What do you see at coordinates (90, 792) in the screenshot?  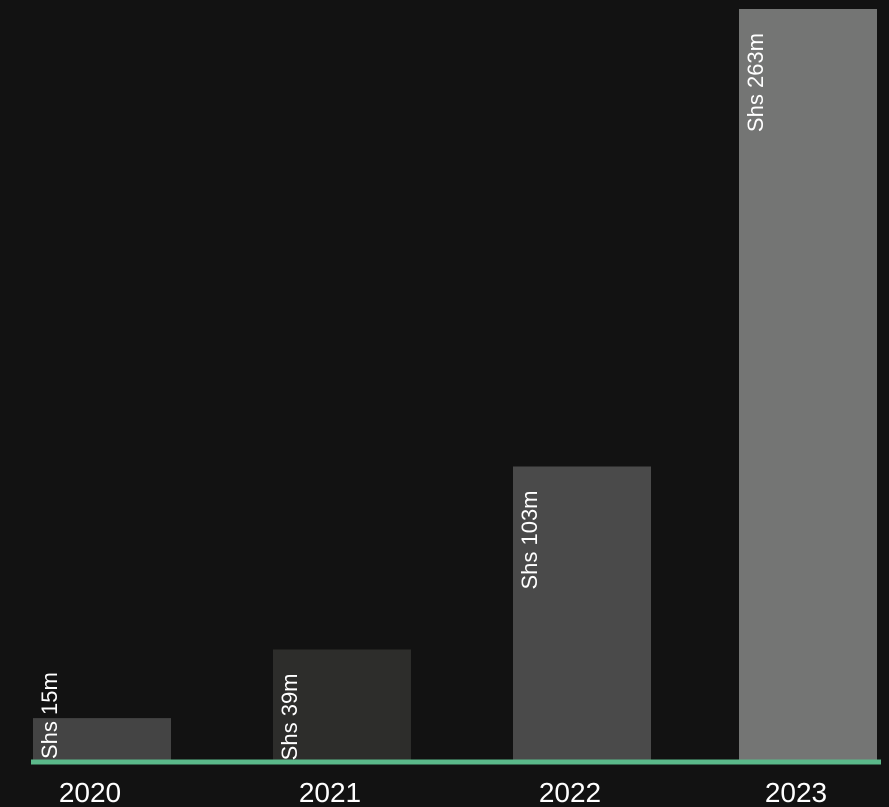 I see `x-tick-label-2020: 2020` at bounding box center [90, 792].